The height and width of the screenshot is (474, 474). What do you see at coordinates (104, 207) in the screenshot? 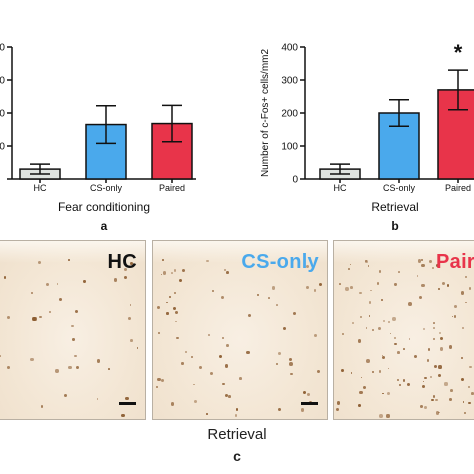
I see `x-axis-label: Fear conditioning` at bounding box center [104, 207].